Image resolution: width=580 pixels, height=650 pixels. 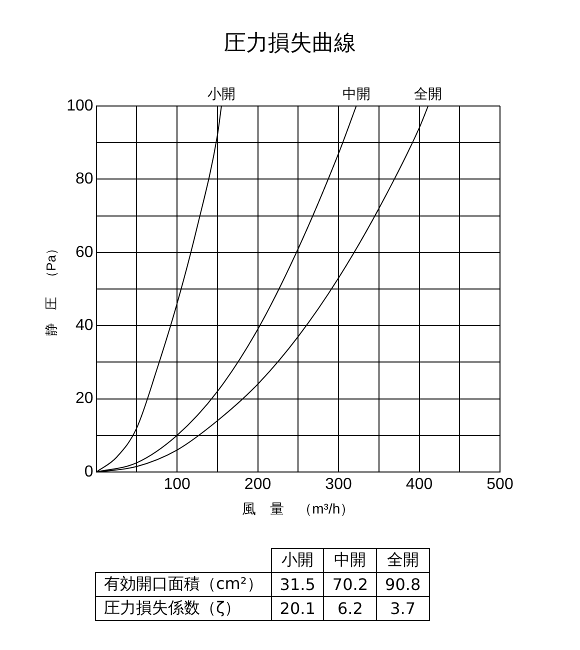 What do you see at coordinates (89, 471) in the screenshot?
I see `y-tick-label: 0` at bounding box center [89, 471].